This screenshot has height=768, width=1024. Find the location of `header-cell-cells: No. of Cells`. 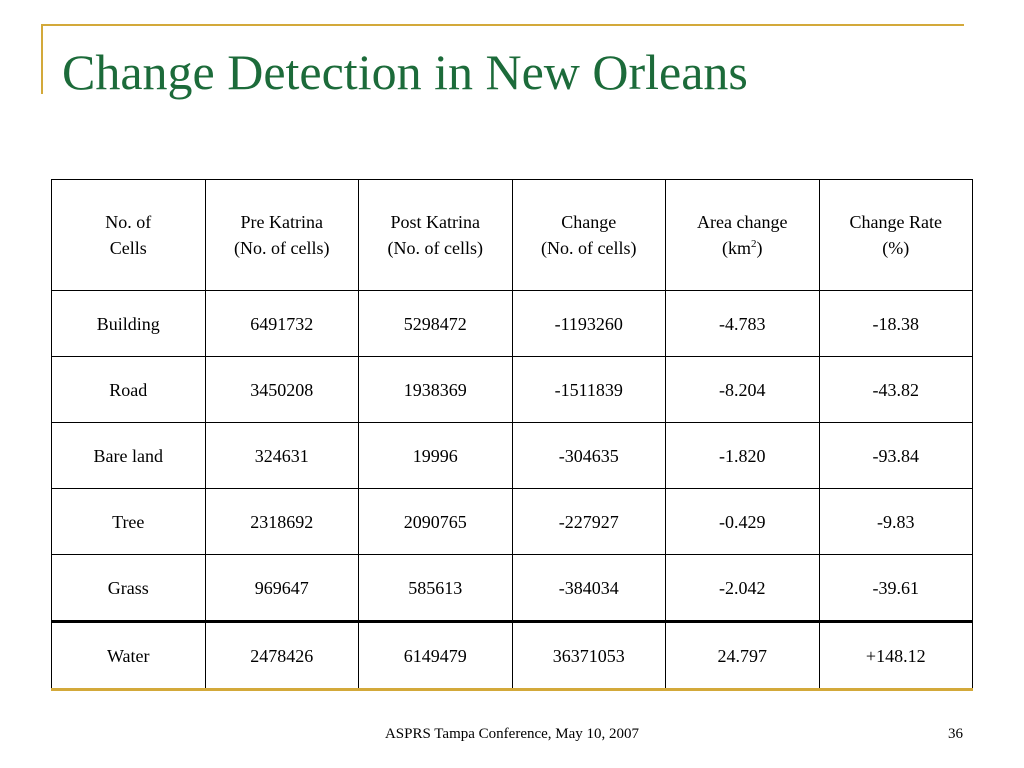

header-cell-cells: No. of Cells is located at coordinates (128, 235).